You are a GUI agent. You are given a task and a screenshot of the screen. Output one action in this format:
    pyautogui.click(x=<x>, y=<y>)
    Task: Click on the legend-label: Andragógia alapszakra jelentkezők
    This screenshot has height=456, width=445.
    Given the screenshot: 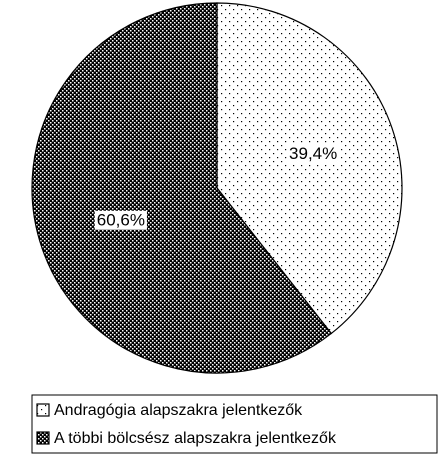 What is the action you would take?
    pyautogui.click(x=178, y=410)
    